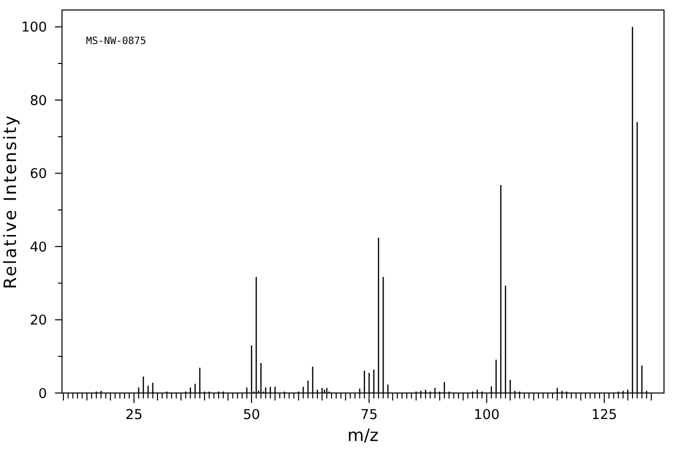  I want to click on y-tick-label: 60, so click(38, 174).